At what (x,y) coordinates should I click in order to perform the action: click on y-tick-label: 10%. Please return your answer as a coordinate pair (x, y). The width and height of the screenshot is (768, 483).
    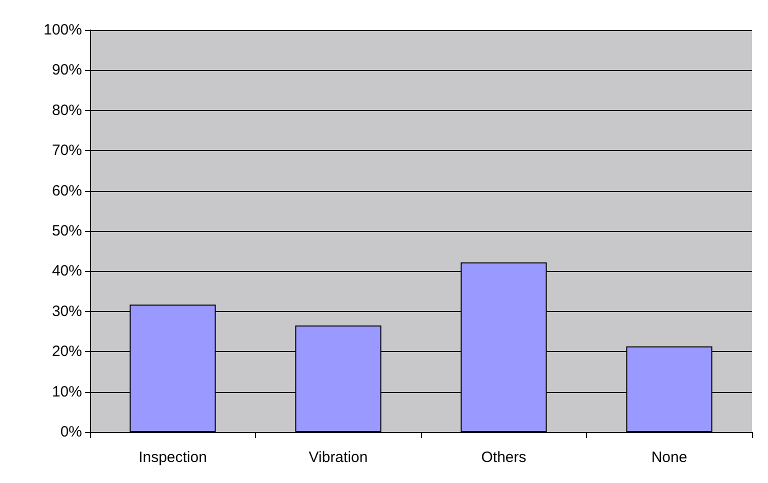
    Looking at the image, I should click on (67, 391).